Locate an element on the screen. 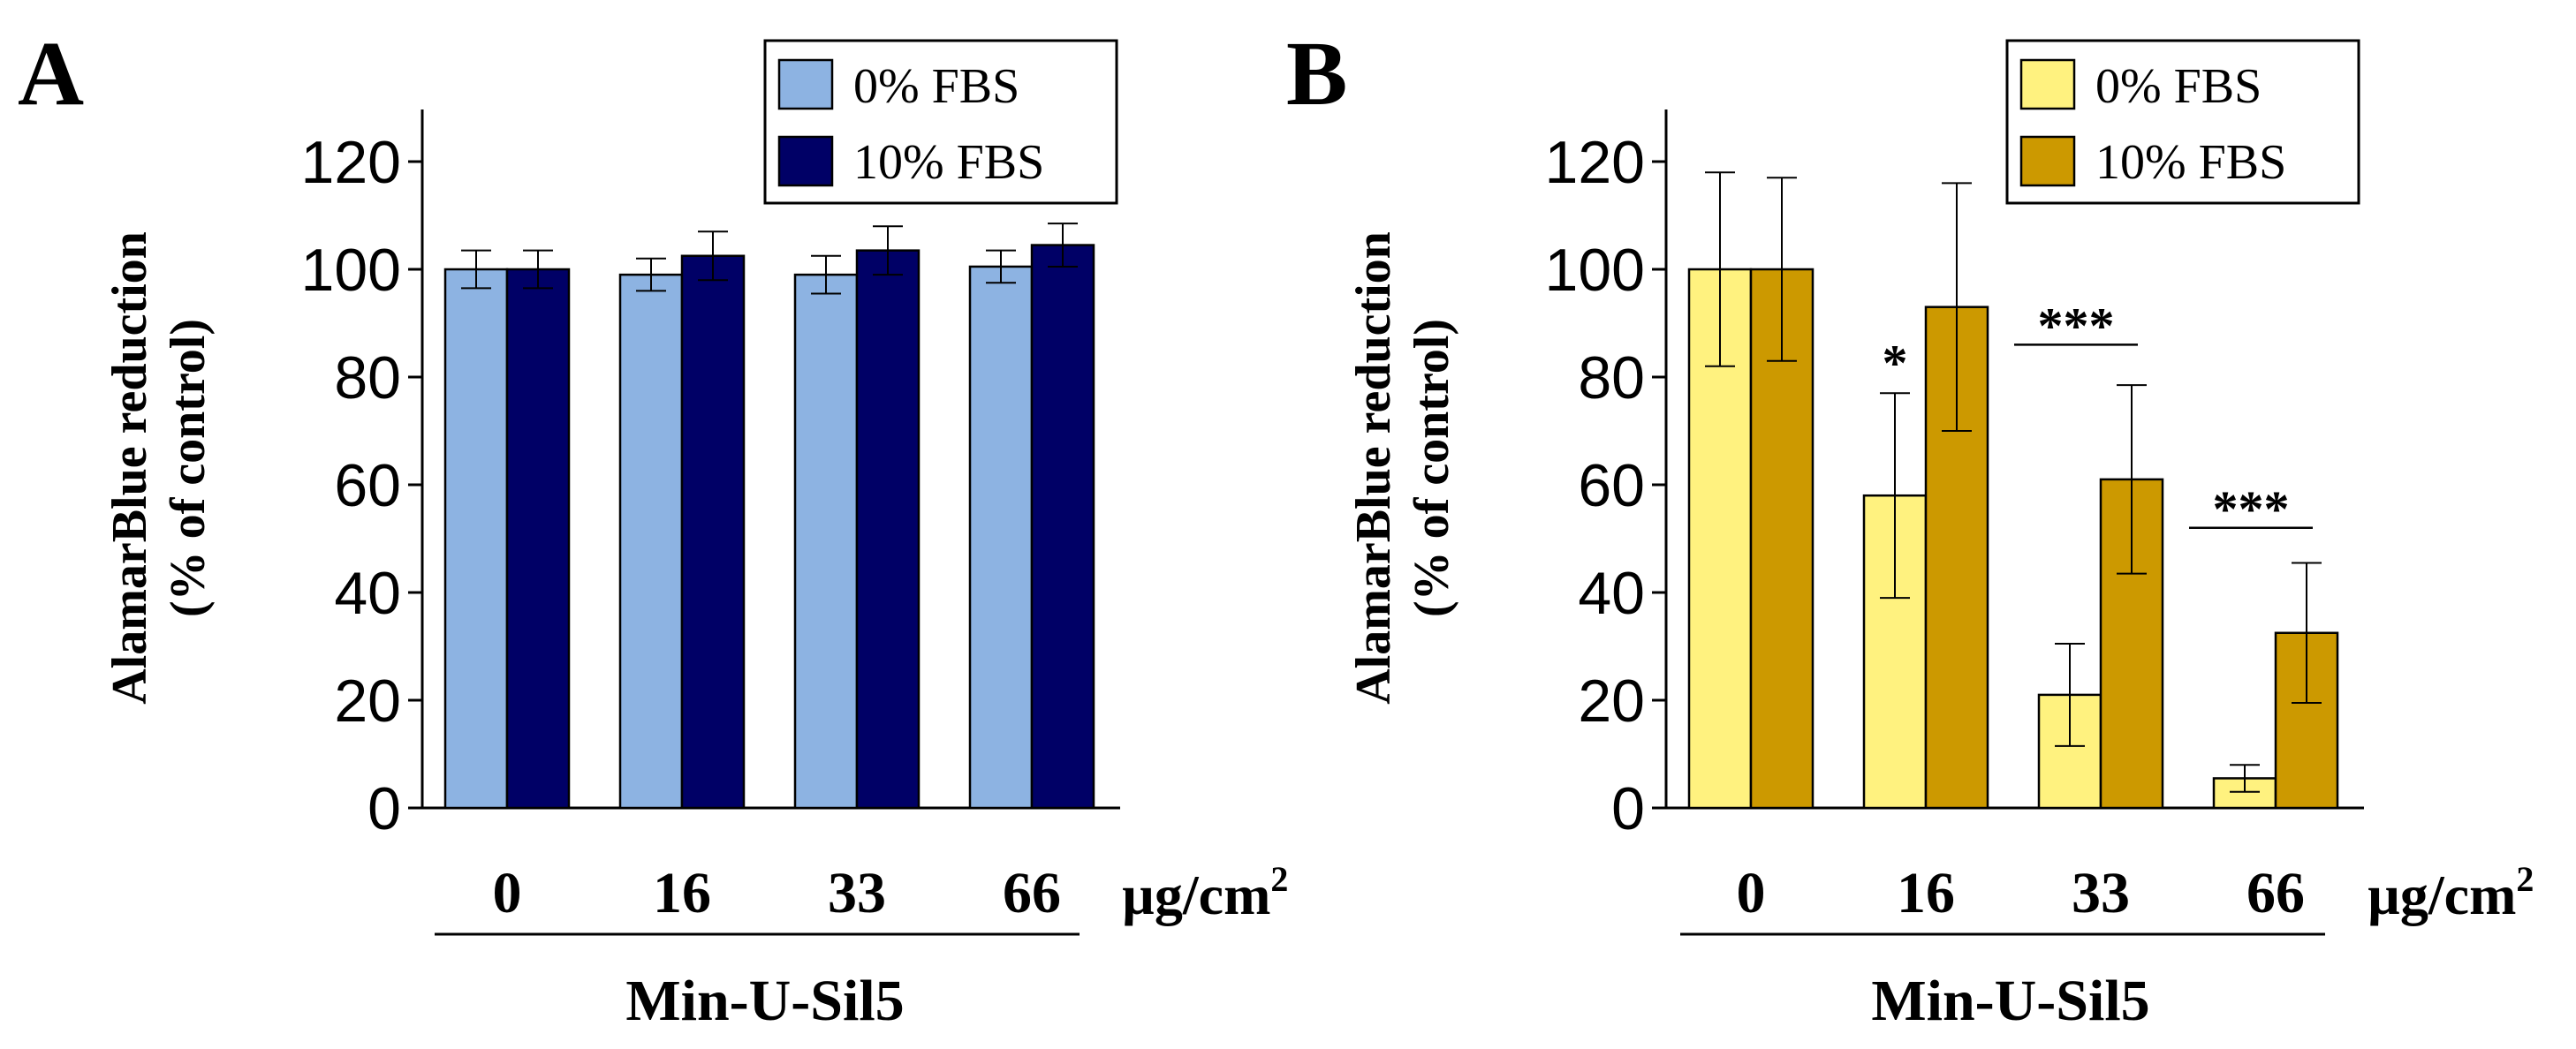  x-category-label-b-1: 16 is located at coordinates (1926, 893).